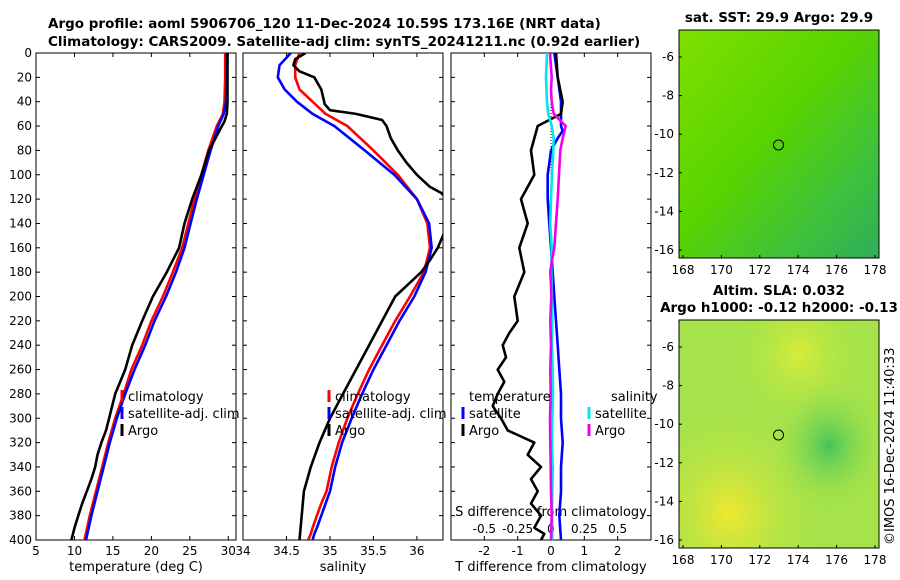 The image size is (900, 580). I want to click on temperature-xlabel: temperature (deg C), so click(136, 567).